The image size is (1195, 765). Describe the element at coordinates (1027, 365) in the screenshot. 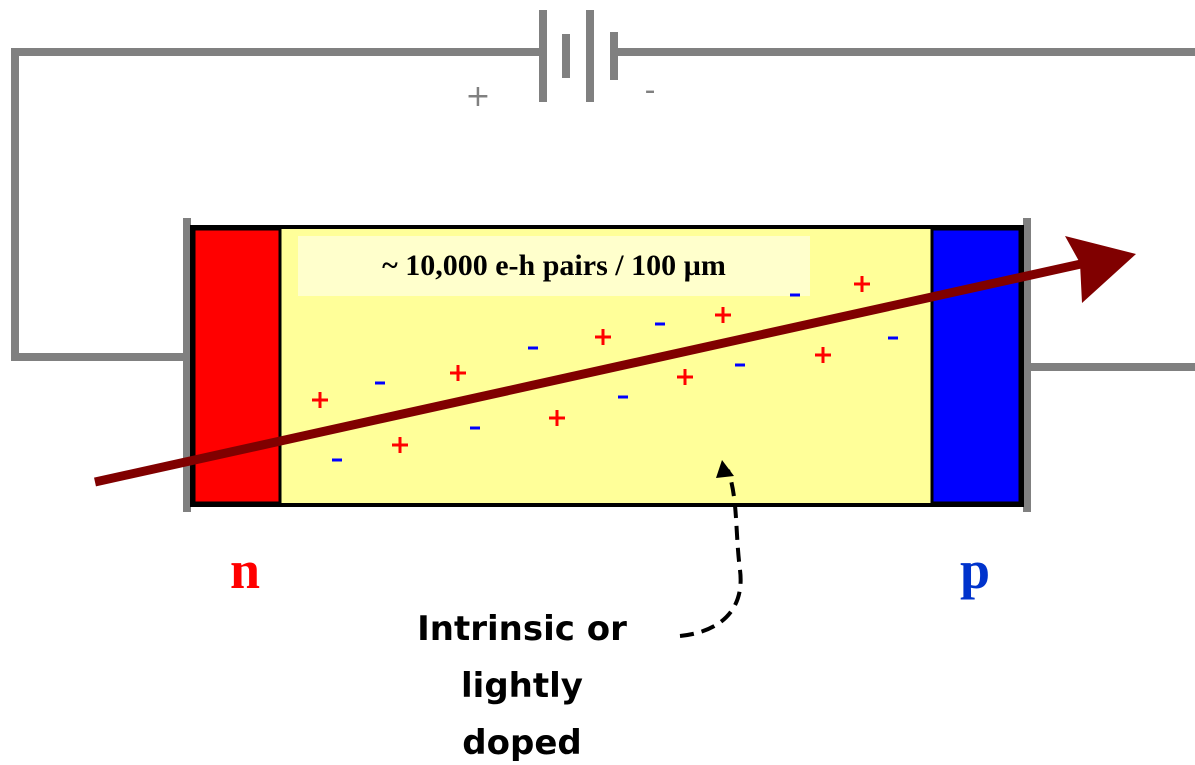

I see `electrode-right` at that location.